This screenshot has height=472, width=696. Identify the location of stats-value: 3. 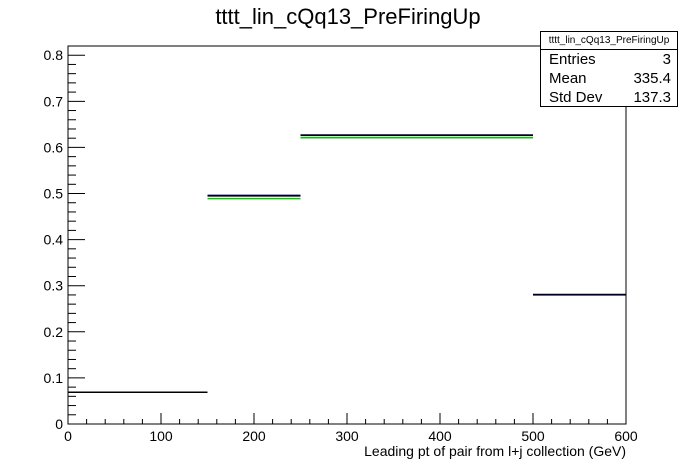
(666, 59).